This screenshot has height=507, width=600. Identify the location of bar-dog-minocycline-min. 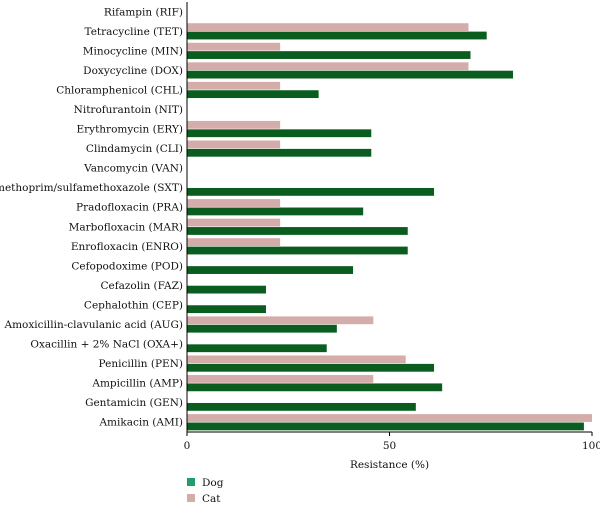
(329, 55).